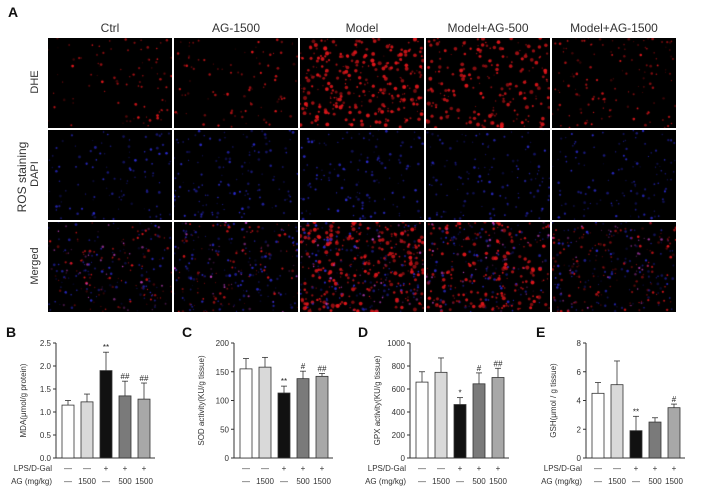  Describe the element at coordinates (579, 372) in the screenshot. I see `y-tick-label: 6` at that location.